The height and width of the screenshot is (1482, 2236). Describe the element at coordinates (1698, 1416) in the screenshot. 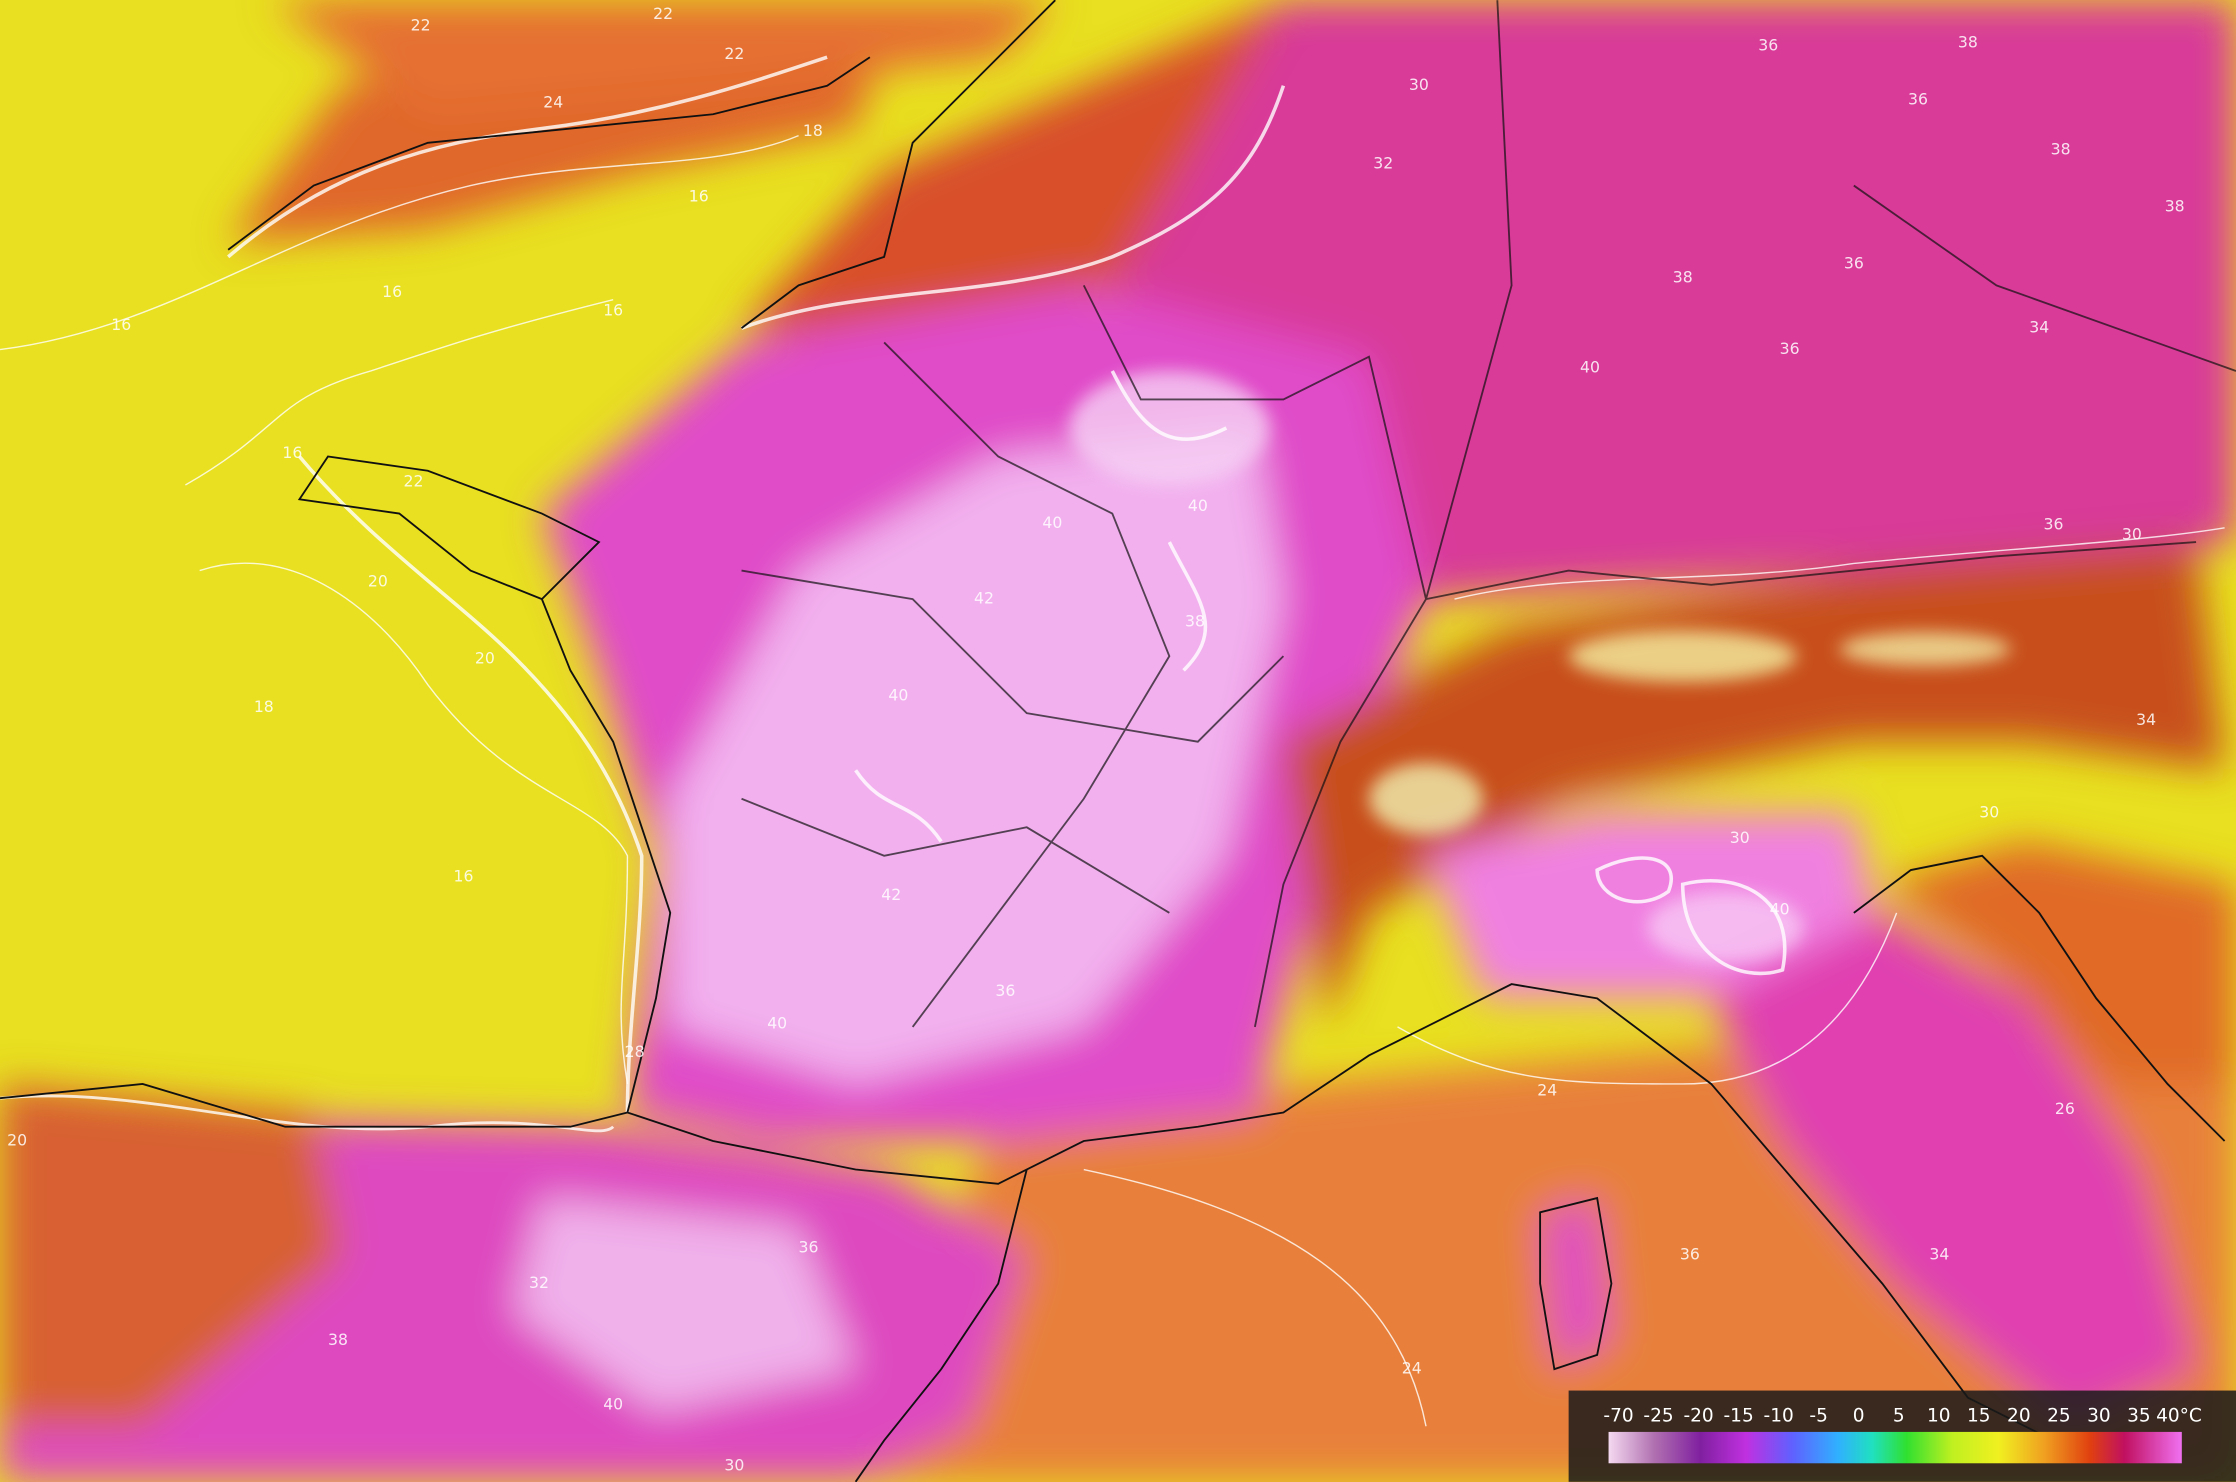

I see `legend-tick-label: -20` at that location.